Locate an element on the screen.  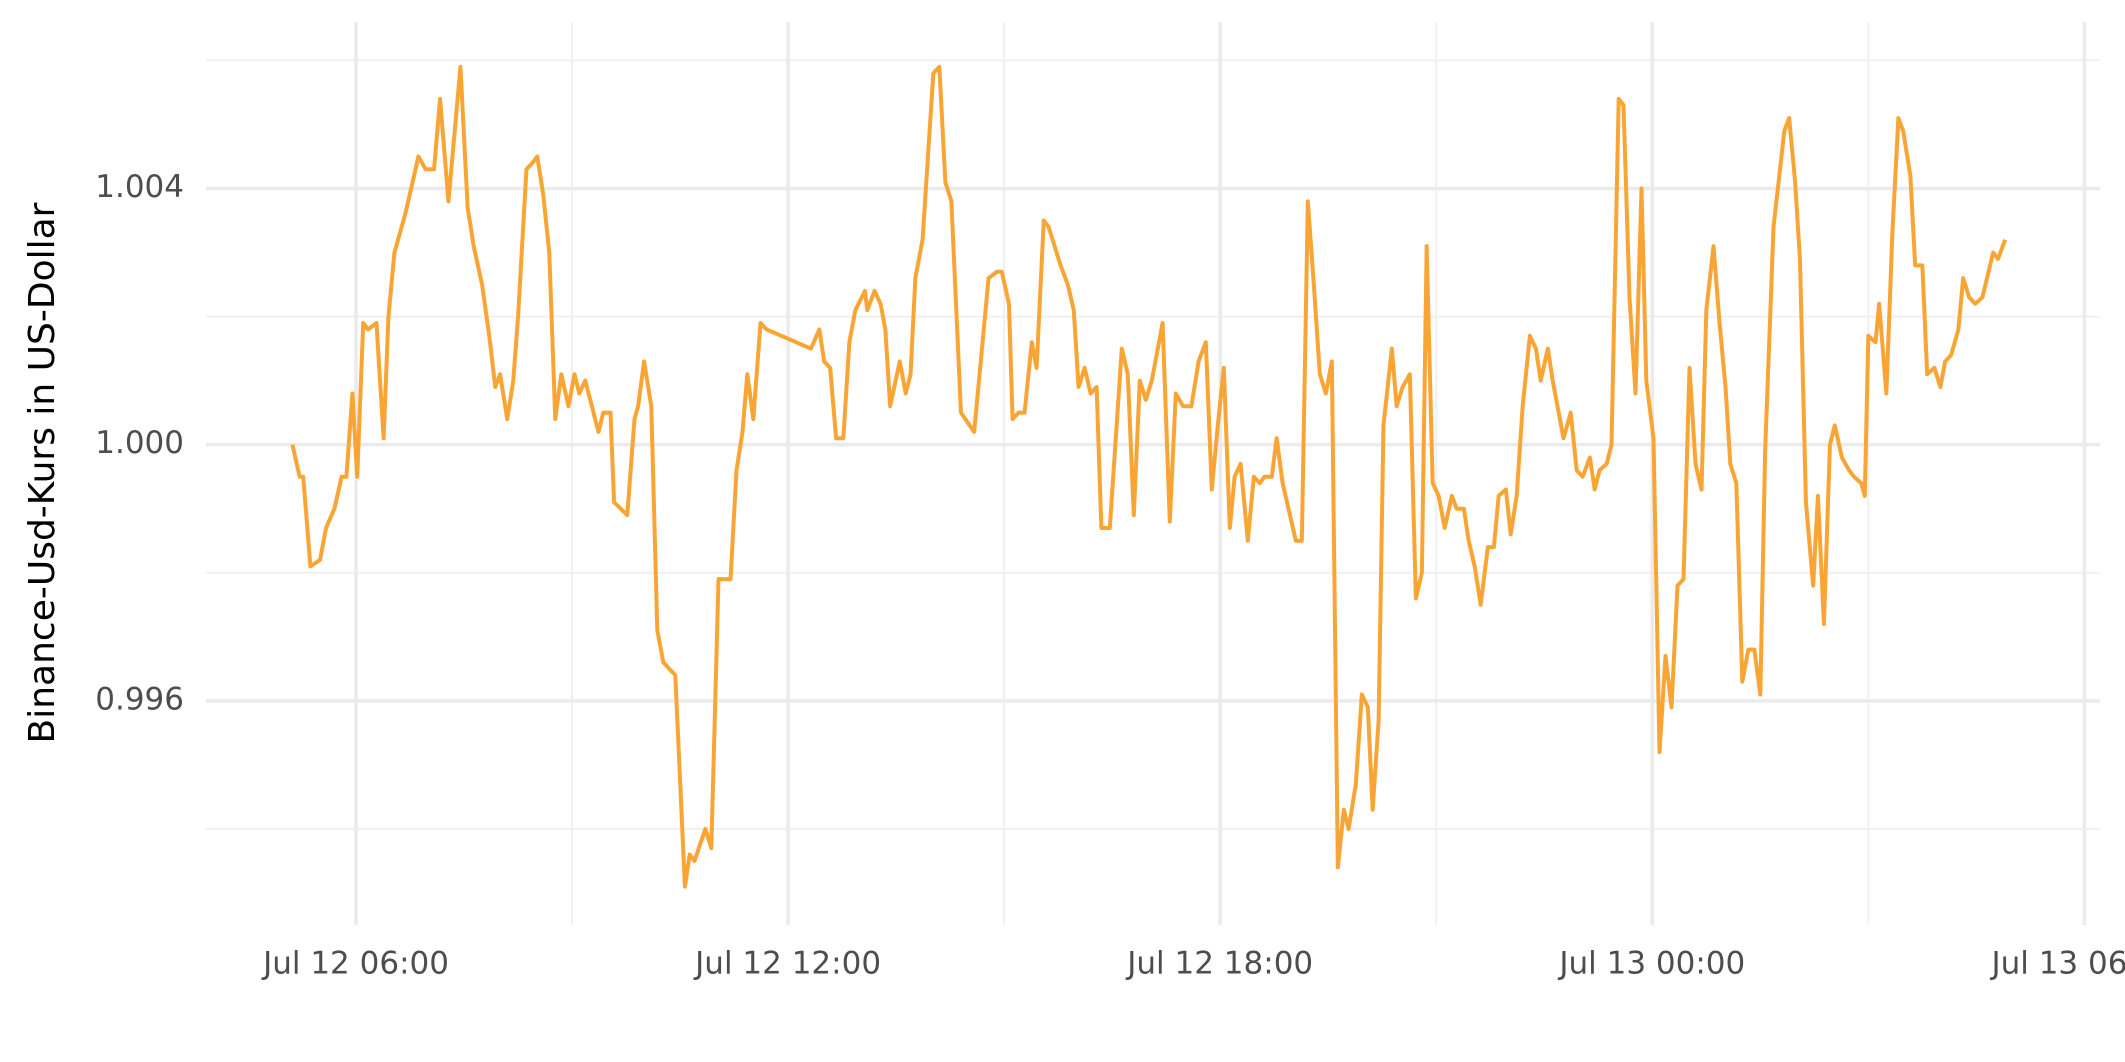
x-tick-label: Jul 12 06:00 is located at coordinates (355, 964).